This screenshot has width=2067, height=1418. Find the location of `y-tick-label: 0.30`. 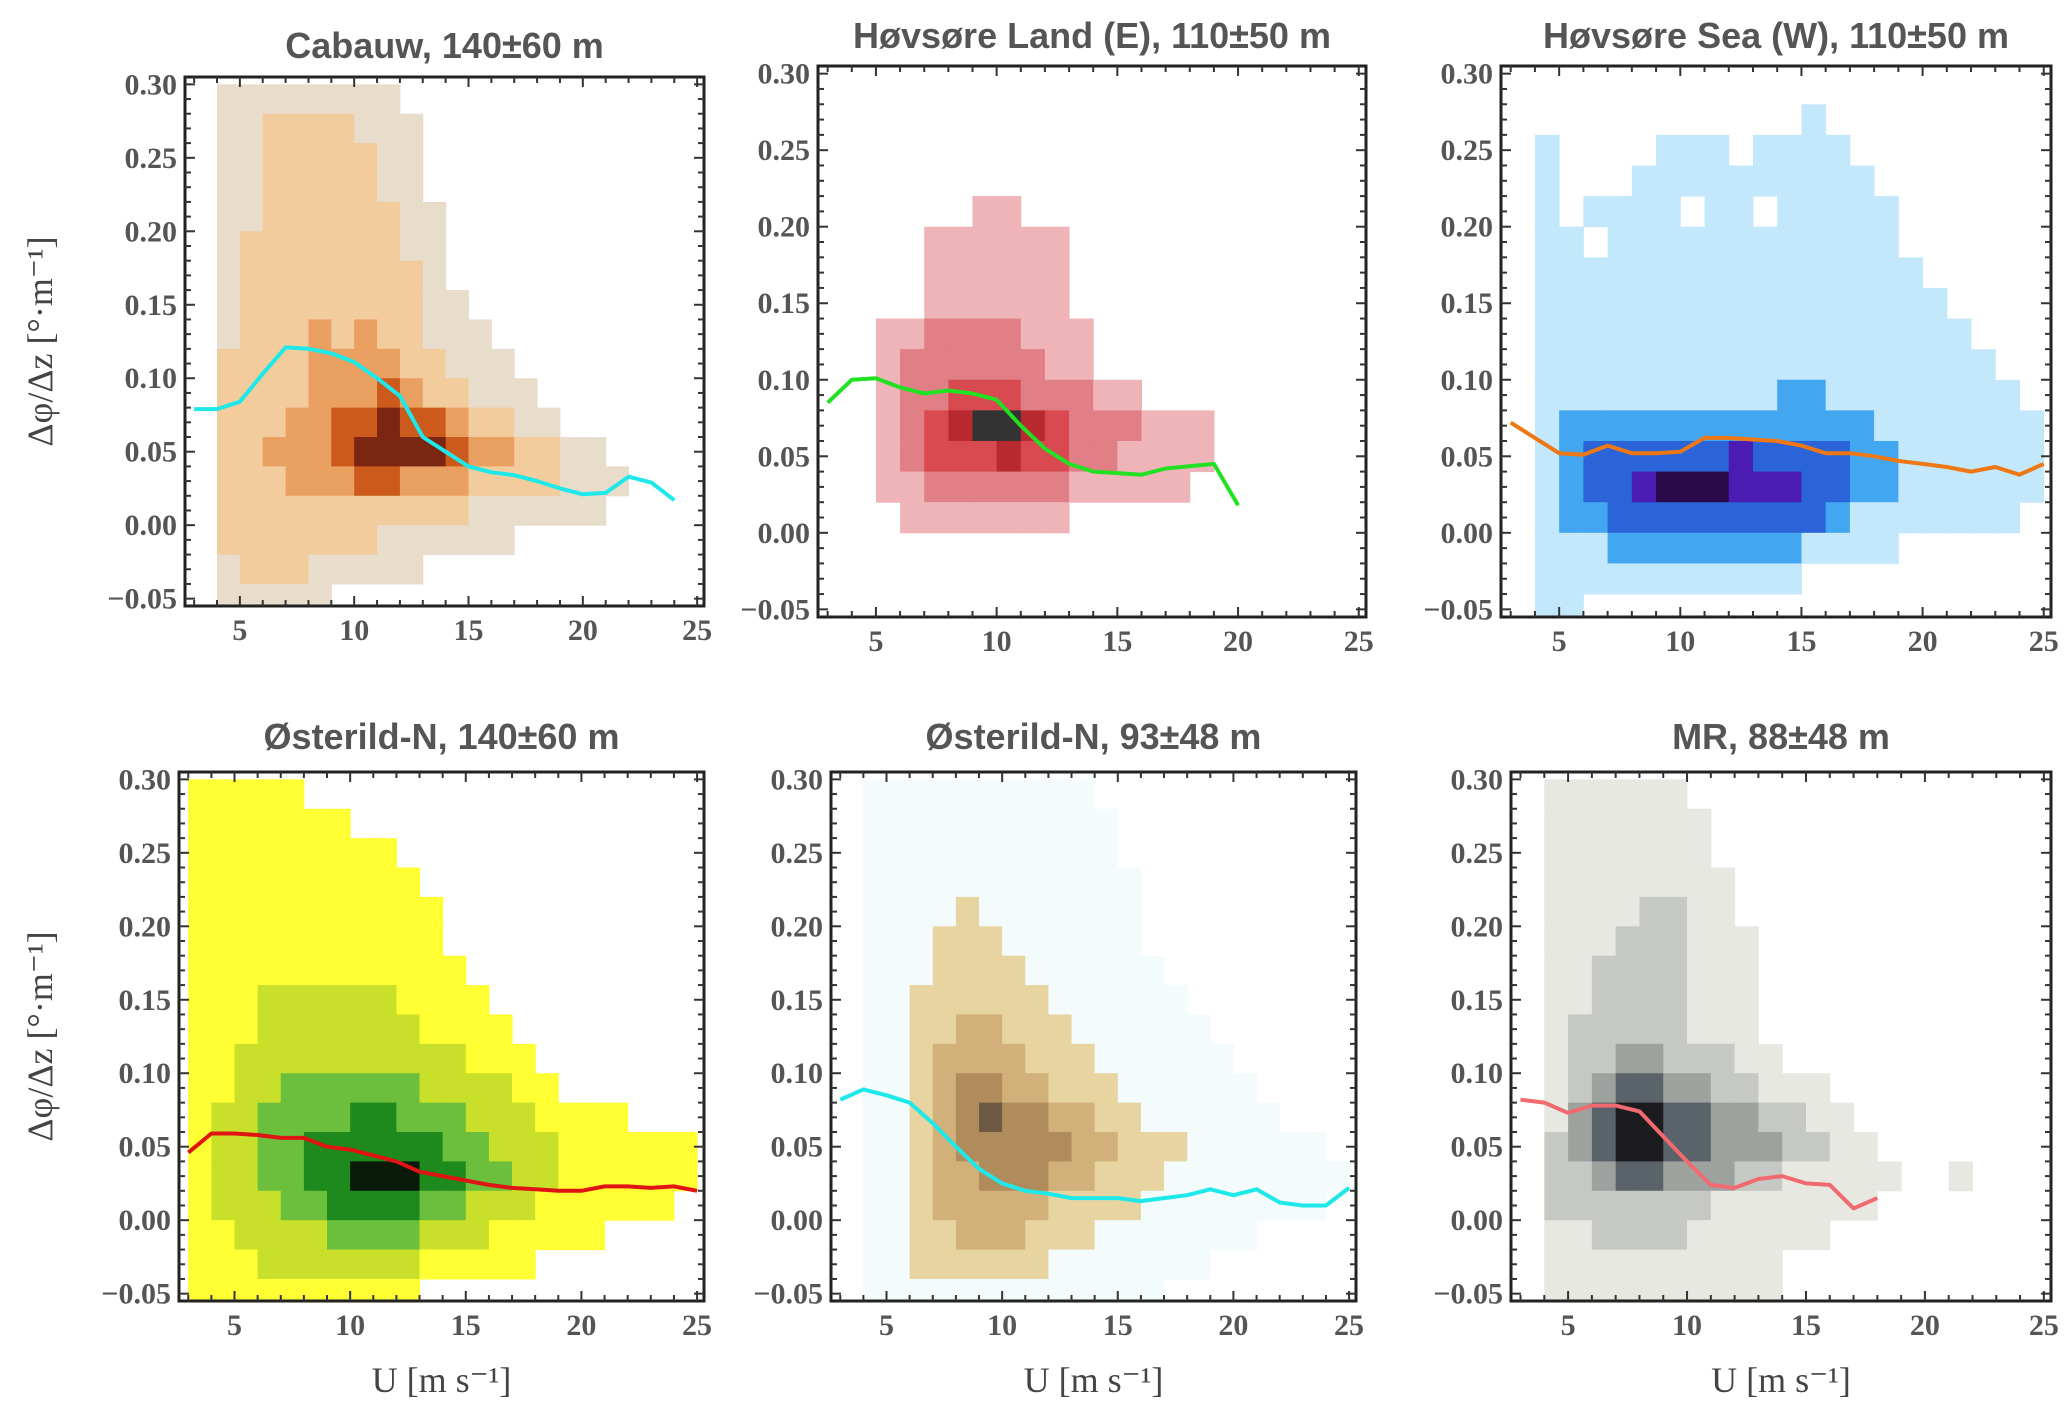

y-tick-label: 0.30 is located at coordinates (1467, 74).